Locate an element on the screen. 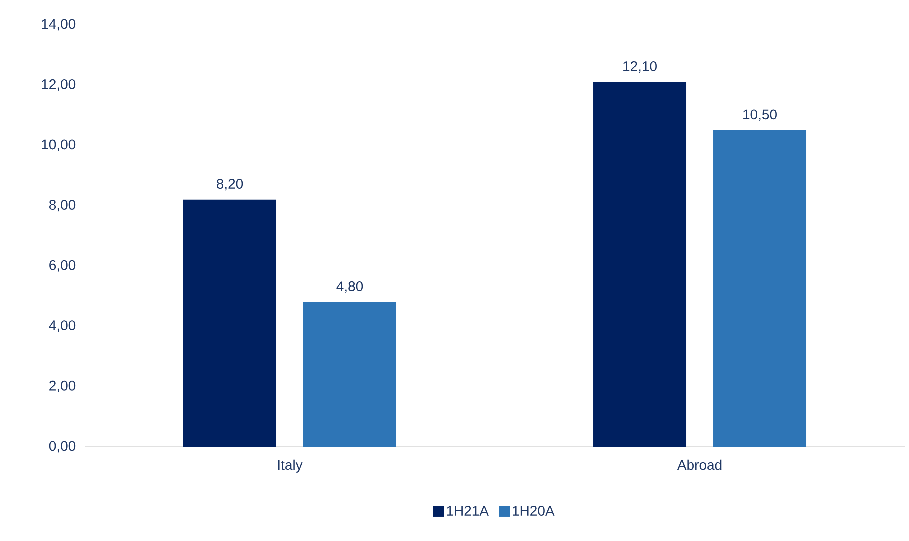  x-tick-label: Italy is located at coordinates (290, 466).